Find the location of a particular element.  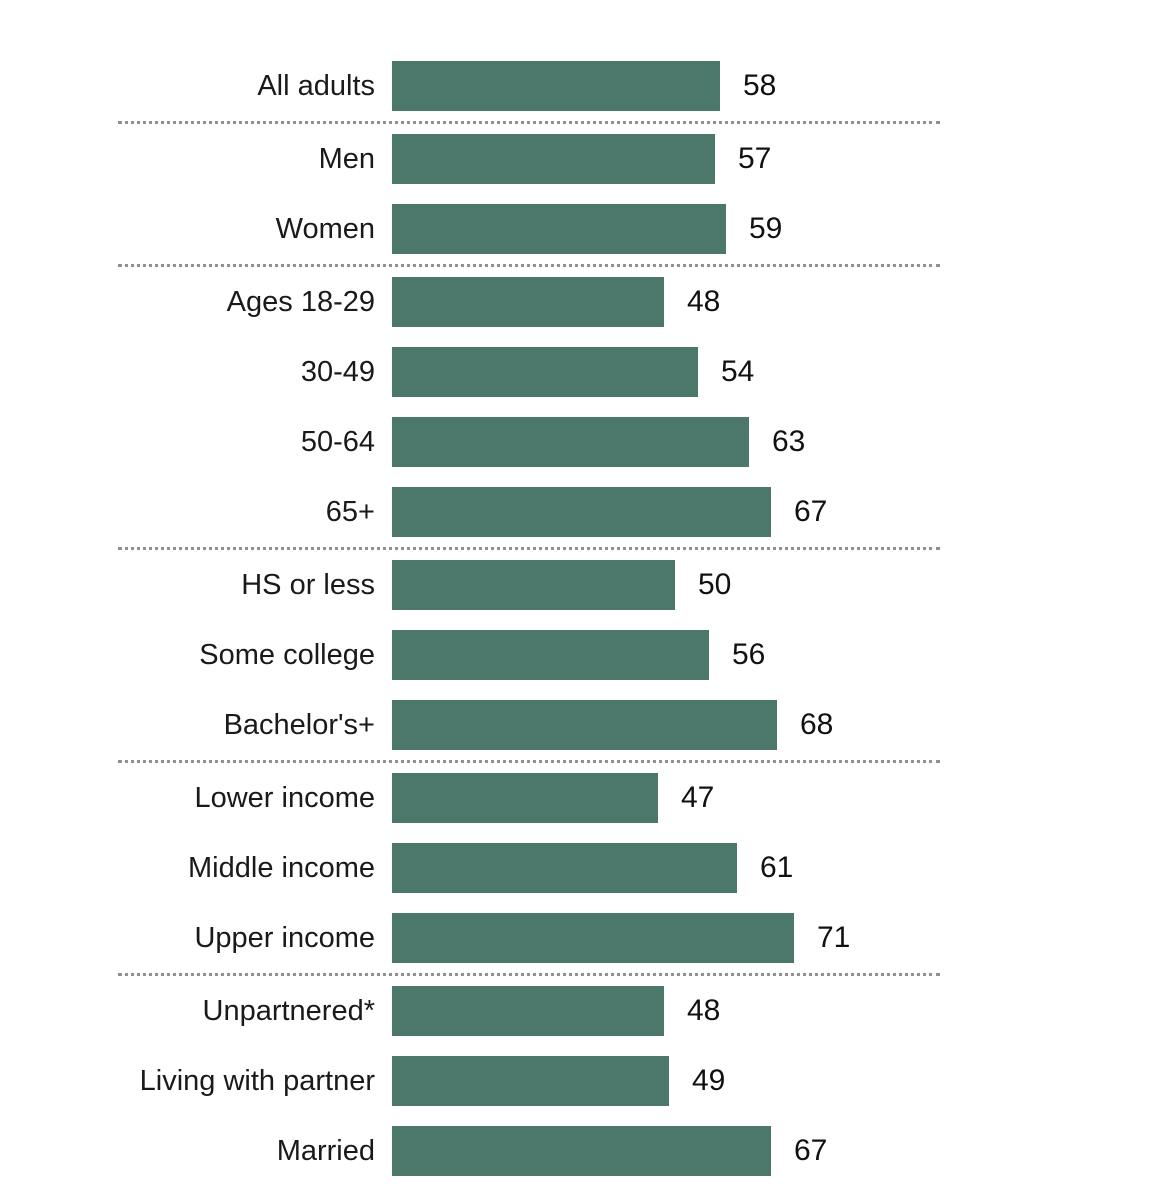

category-label: Lower income is located at coordinates (284, 797).